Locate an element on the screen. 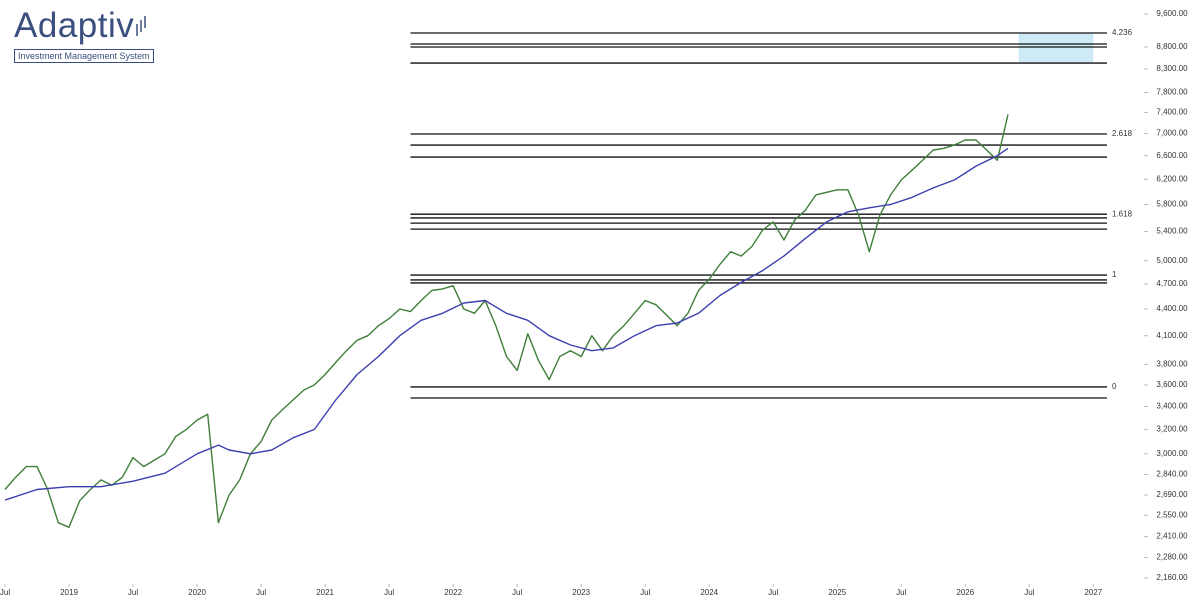 Image resolution: width=1200 pixels, height=605 pixels. y-tick-label: 2,690.00 is located at coordinates (1172, 494).